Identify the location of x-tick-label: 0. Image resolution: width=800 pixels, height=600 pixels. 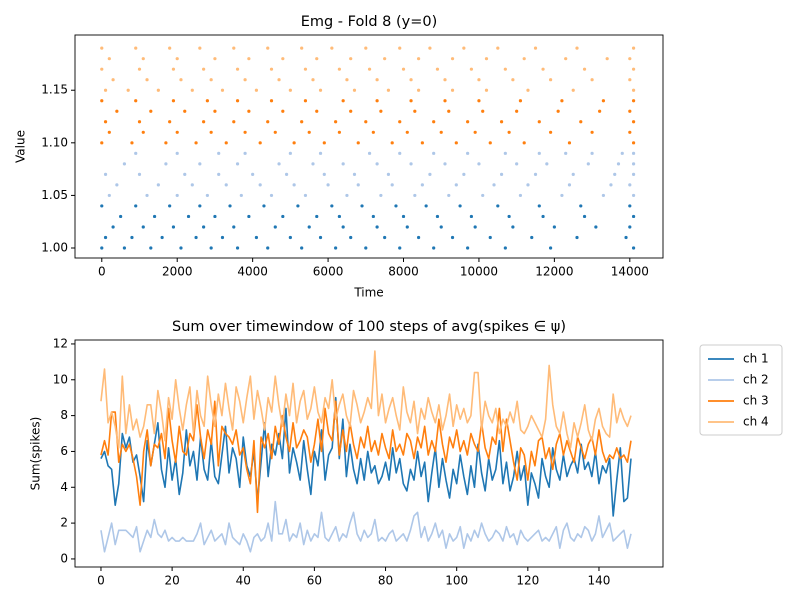
(102, 272).